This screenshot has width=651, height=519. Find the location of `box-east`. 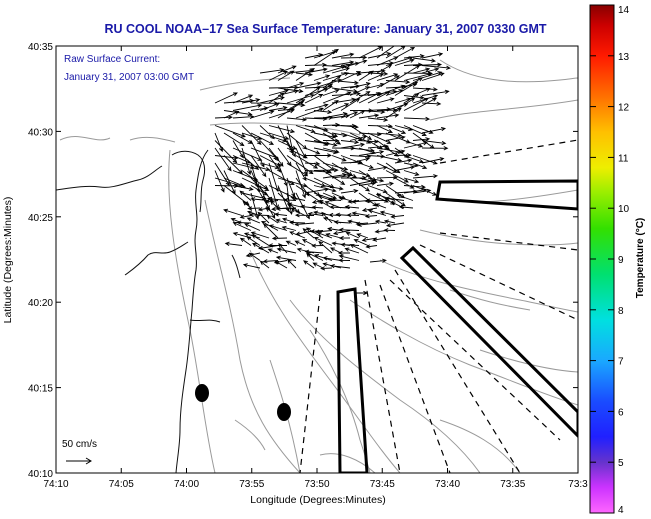

box-east is located at coordinates (506, 195).